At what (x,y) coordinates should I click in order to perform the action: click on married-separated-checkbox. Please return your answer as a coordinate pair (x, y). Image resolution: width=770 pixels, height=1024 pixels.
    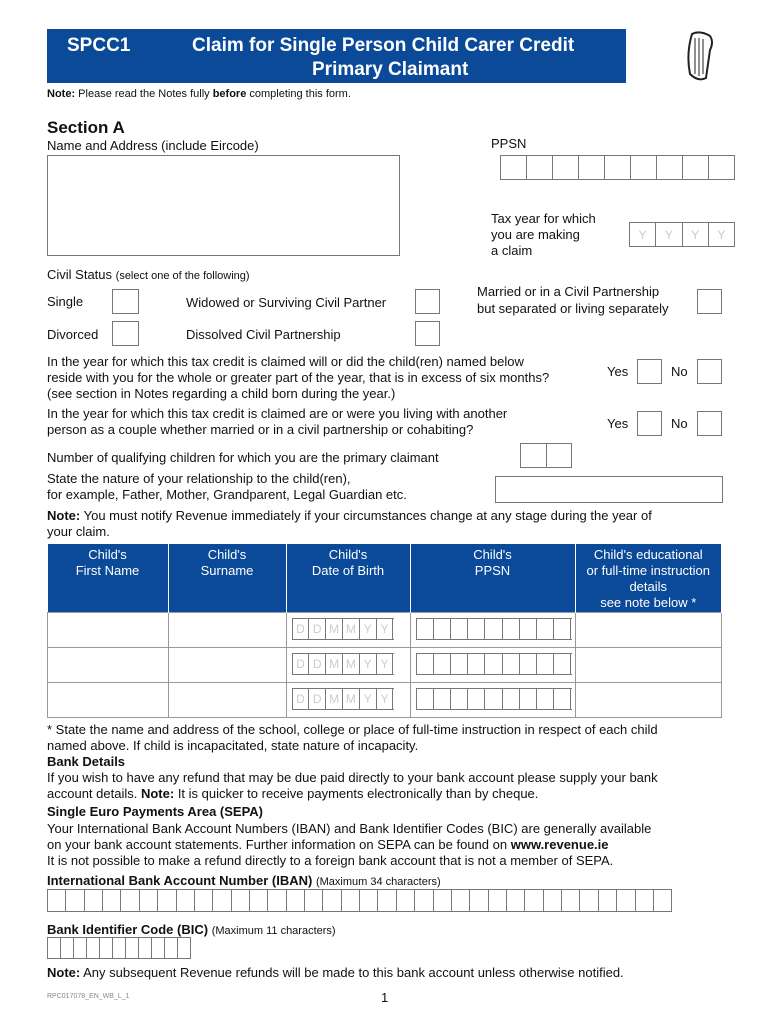
    Looking at the image, I should click on (709, 301).